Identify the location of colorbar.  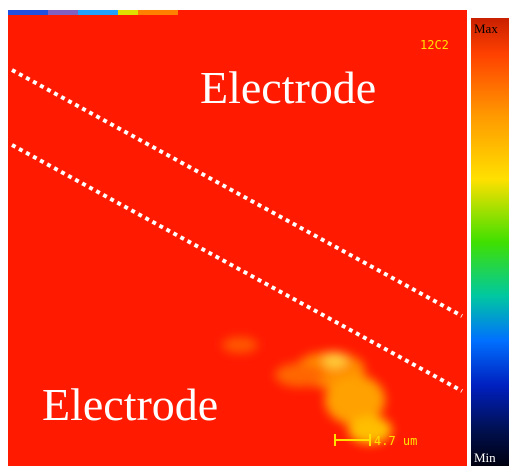
(490, 242).